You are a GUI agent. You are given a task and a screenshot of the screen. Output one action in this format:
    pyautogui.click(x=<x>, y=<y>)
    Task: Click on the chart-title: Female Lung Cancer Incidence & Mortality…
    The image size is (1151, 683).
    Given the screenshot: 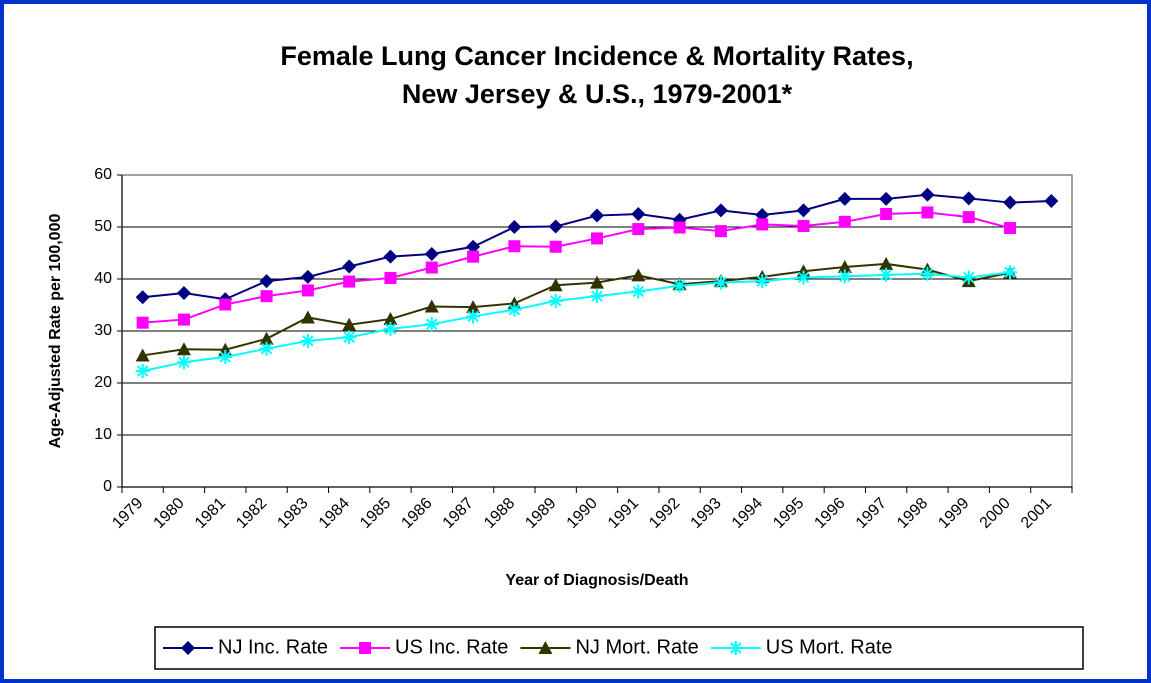 What is the action you would take?
    pyautogui.click(x=596, y=56)
    